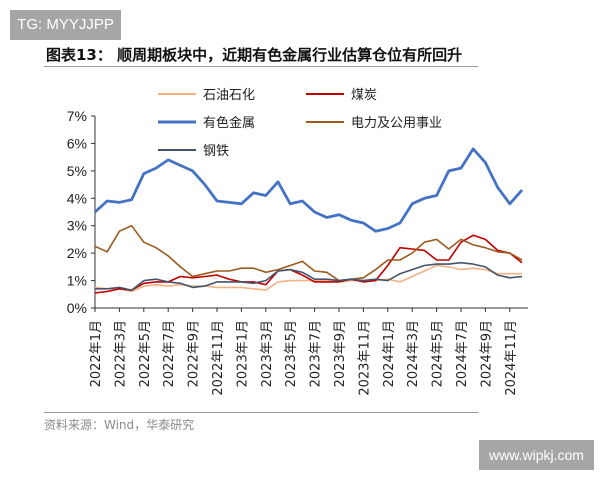  I want to click on legend-label: 有色金属, so click(229, 123).